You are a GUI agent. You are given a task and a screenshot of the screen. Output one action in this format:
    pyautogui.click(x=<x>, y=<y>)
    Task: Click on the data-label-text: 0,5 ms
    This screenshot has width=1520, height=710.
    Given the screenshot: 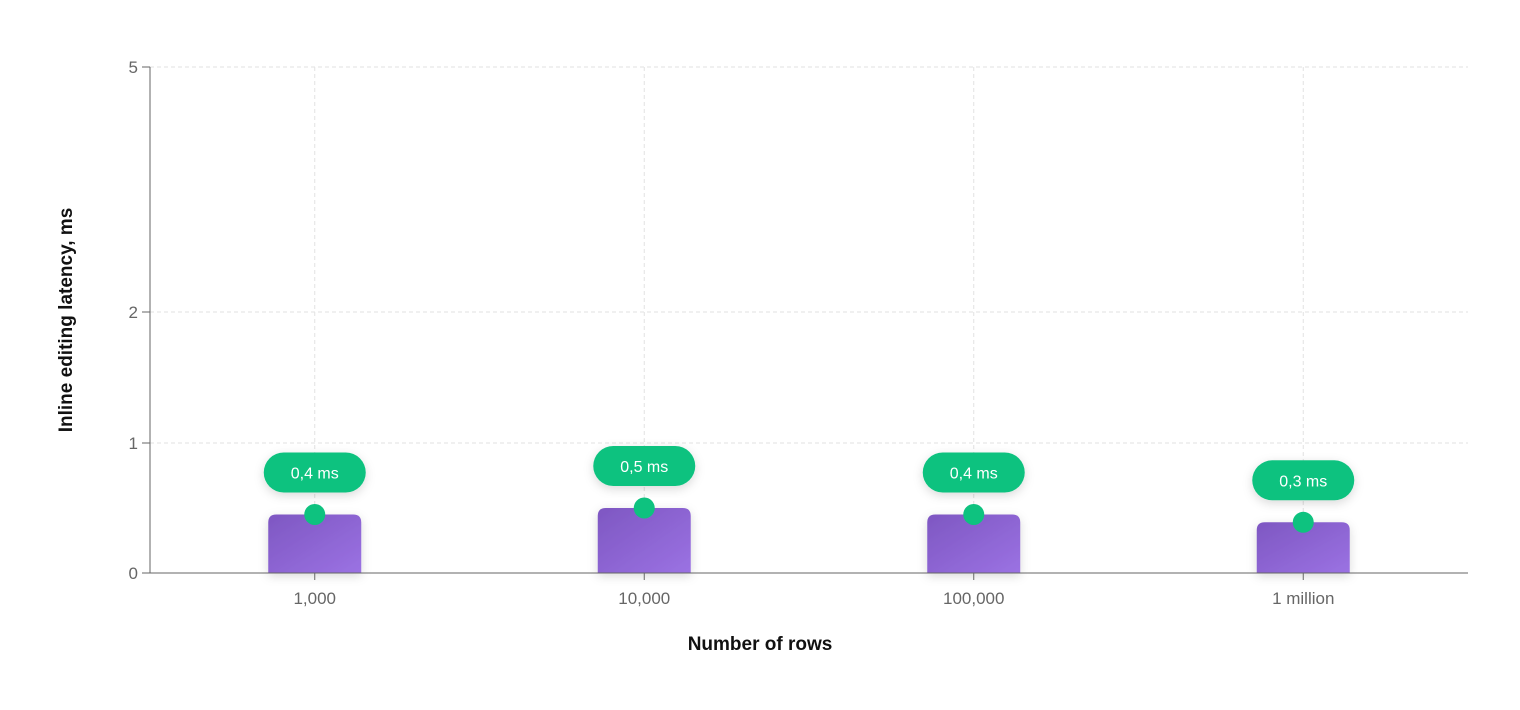 What is the action you would take?
    pyautogui.click(x=644, y=467)
    